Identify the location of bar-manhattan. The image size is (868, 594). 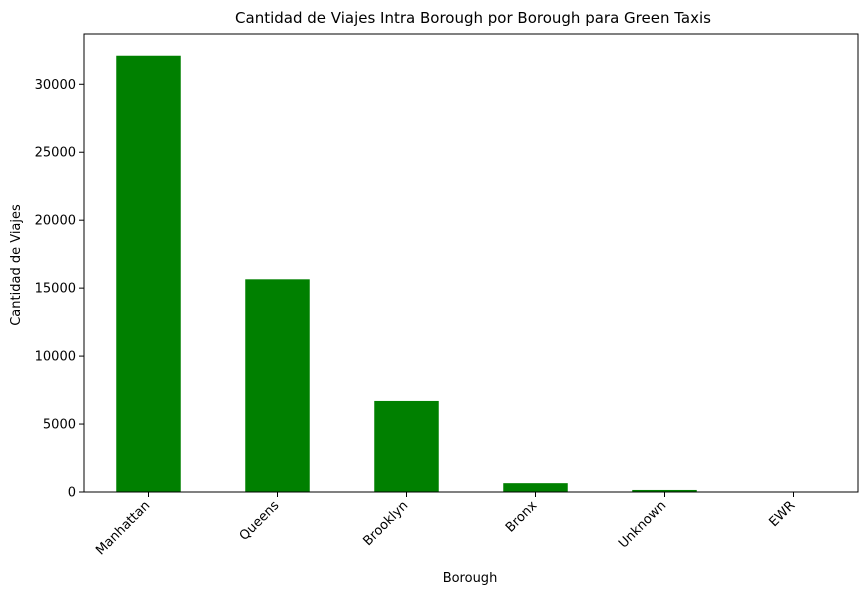
(148, 273).